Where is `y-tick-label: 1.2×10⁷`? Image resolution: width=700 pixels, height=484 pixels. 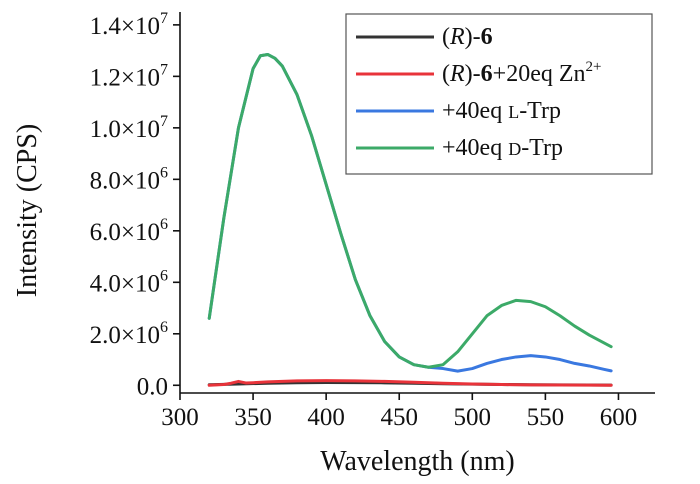 y-tick-label: 1.2×10⁷ is located at coordinates (129, 76).